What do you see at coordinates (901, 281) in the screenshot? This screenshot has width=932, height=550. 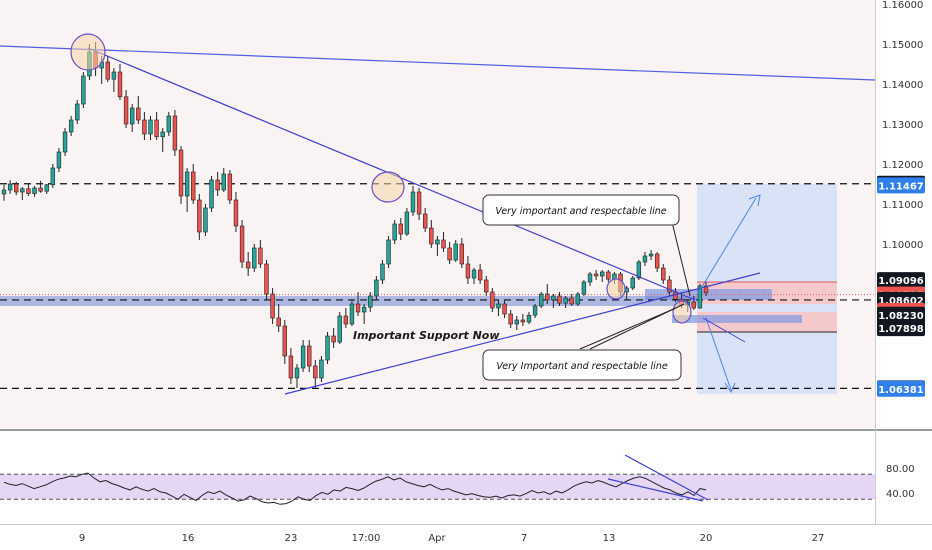 I see `price-badge-label: 1.09096` at bounding box center [901, 281].